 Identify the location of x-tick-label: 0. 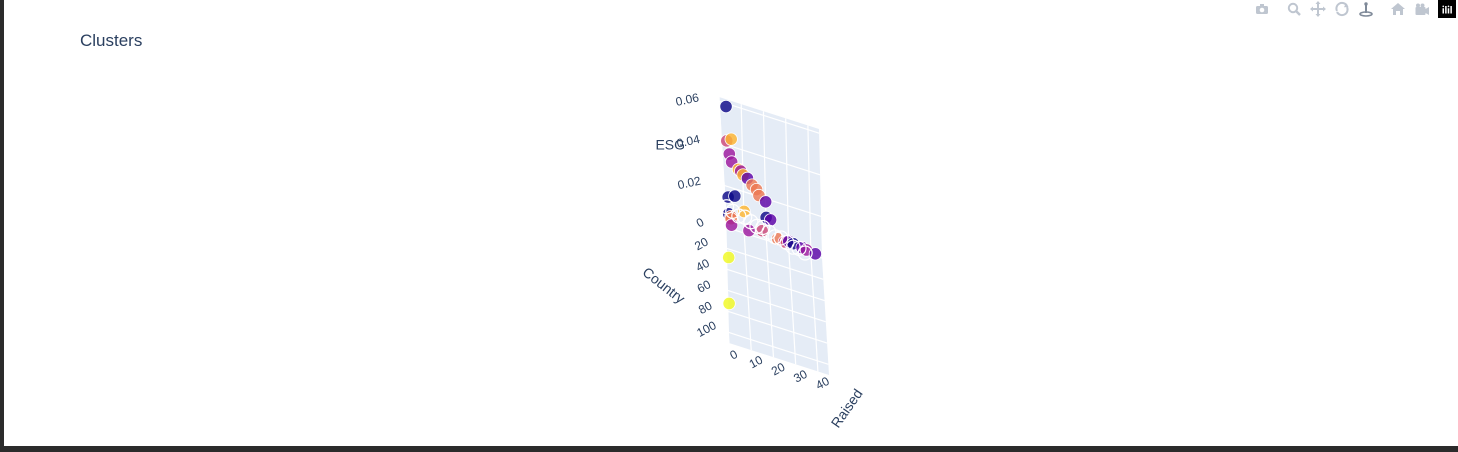
(700, 223).